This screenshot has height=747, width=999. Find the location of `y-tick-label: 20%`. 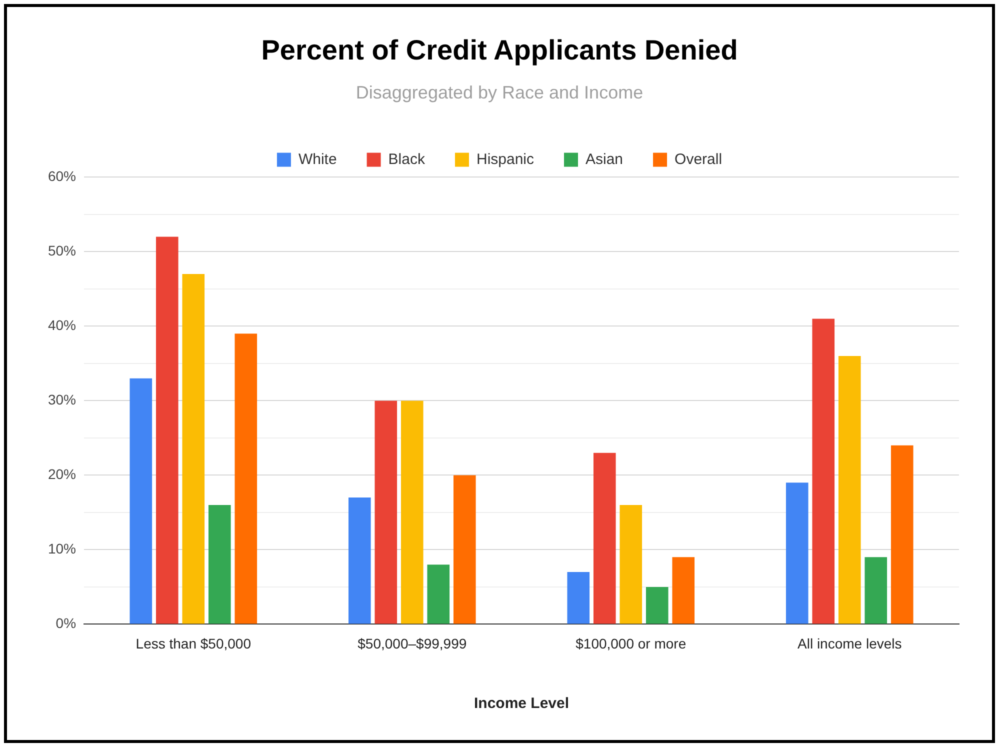

y-tick-label: 20% is located at coordinates (62, 474).